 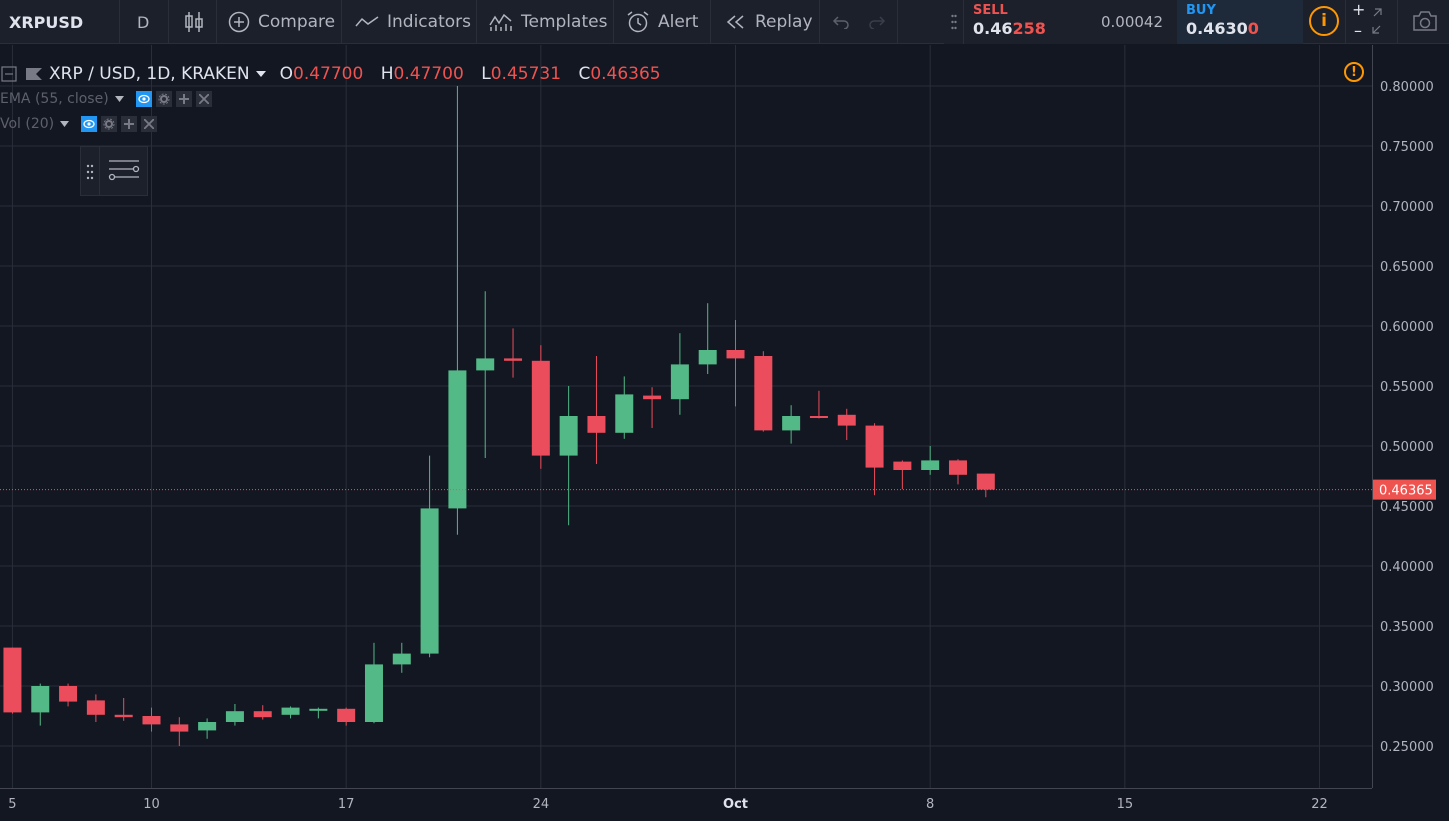 I want to click on buy-button: BUY 0.46300, so click(x=1240, y=22).